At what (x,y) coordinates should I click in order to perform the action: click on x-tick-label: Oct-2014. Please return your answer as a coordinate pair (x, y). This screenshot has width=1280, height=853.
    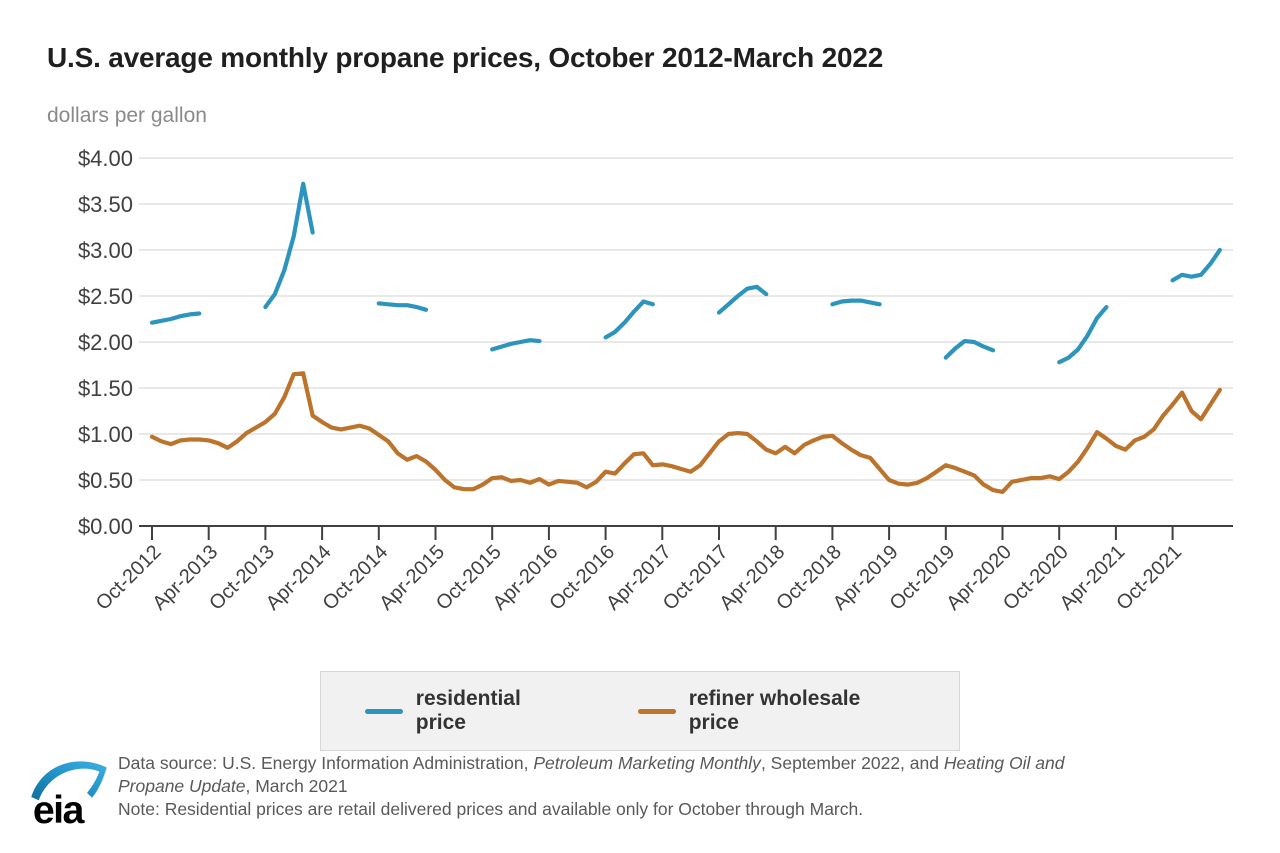
    Looking at the image, I should click on (356, 578).